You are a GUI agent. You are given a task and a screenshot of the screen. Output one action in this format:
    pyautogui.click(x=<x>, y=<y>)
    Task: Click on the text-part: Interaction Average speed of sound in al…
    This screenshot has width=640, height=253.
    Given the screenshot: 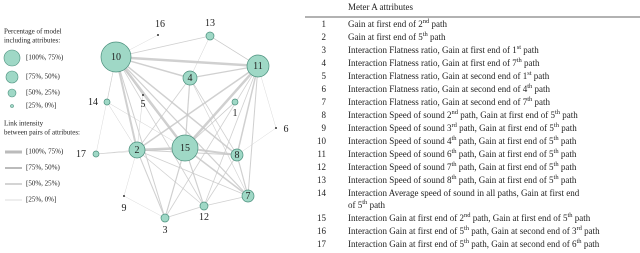 What is the action you would take?
    pyautogui.click(x=464, y=193)
    